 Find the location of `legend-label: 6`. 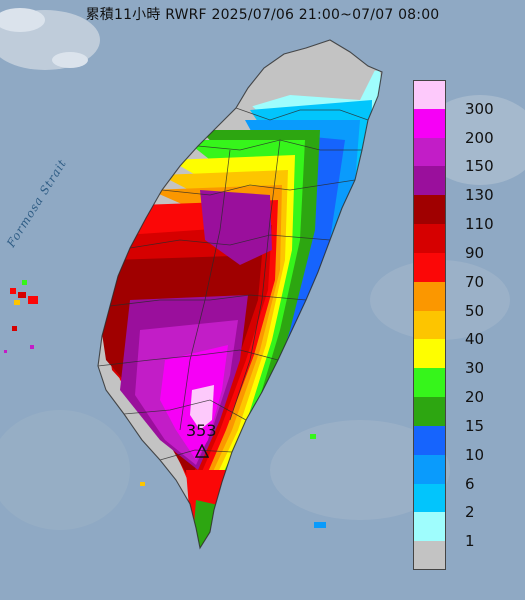

legend-label: 6 is located at coordinates (470, 483).